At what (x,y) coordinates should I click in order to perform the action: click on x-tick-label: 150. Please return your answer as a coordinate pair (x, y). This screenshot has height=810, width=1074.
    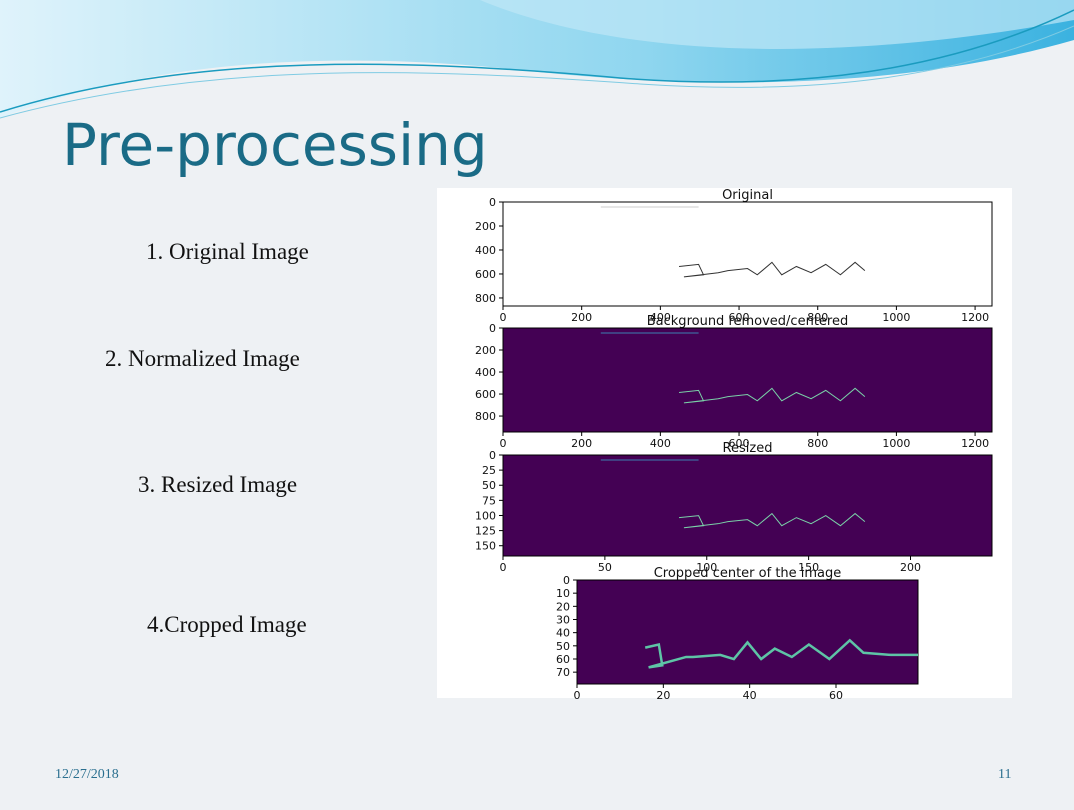
    Looking at the image, I should click on (808, 567).